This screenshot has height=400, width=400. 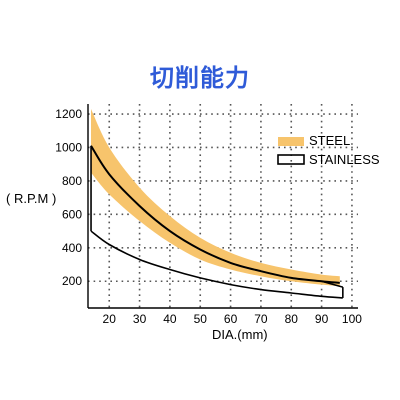 I want to click on stainless-upper-end, so click(x=332, y=284).